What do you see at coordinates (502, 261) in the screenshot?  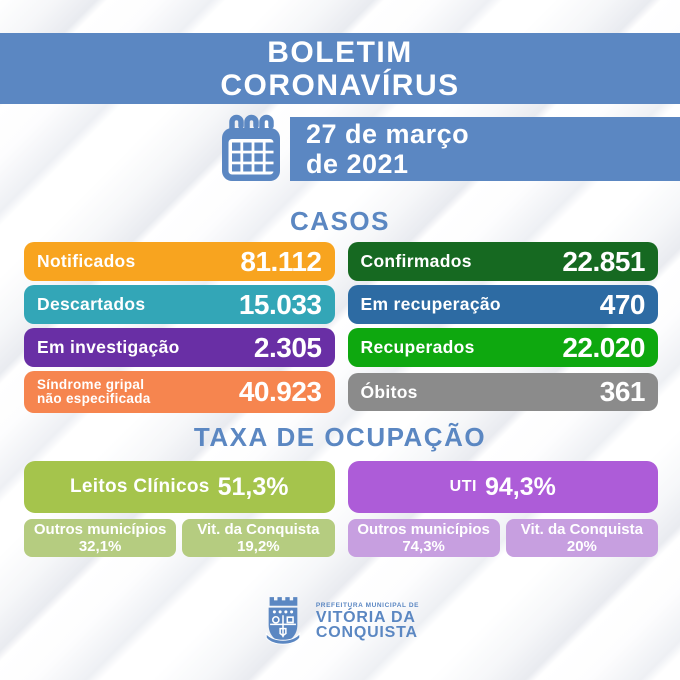 I see `stat-confirmados: Confirmados 22.851` at bounding box center [502, 261].